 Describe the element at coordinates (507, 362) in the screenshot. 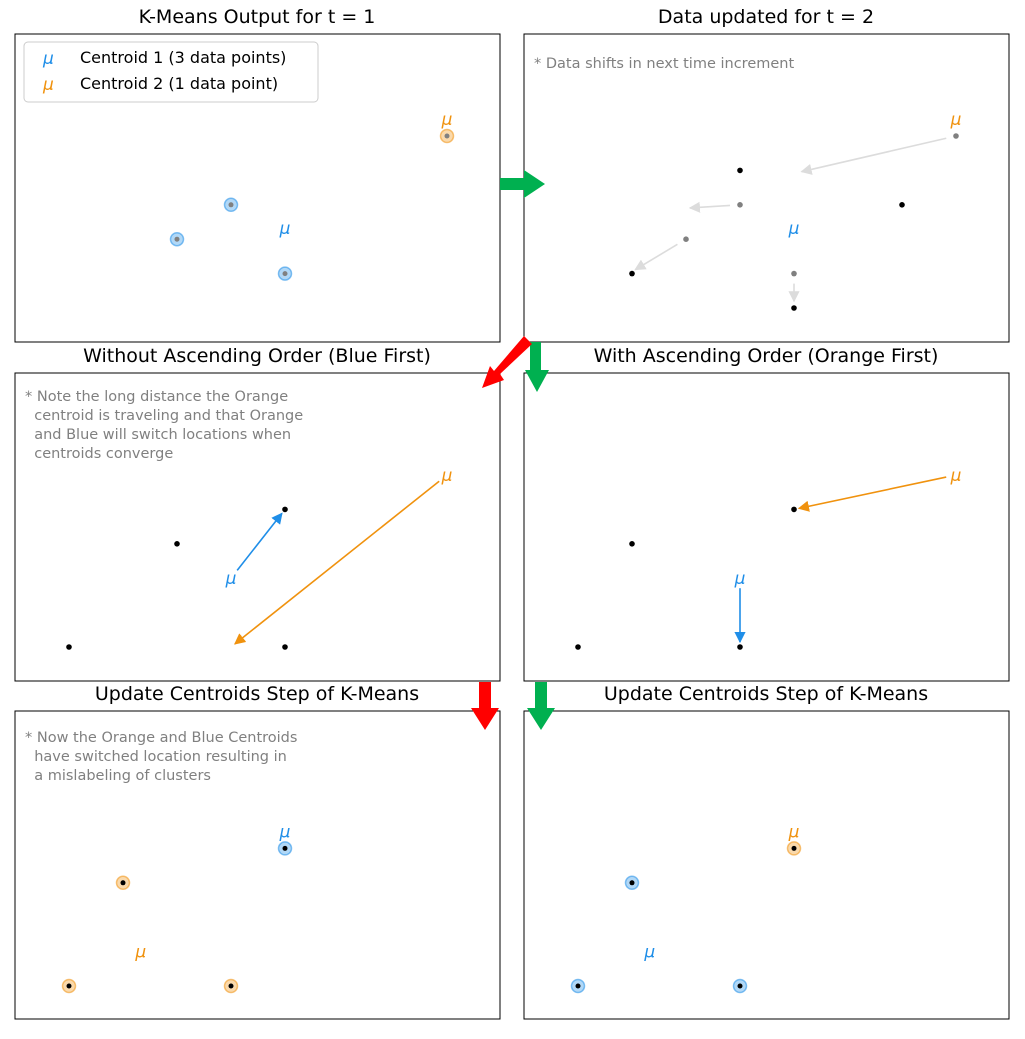

I see `red-flow-arrow-diagonal` at that location.